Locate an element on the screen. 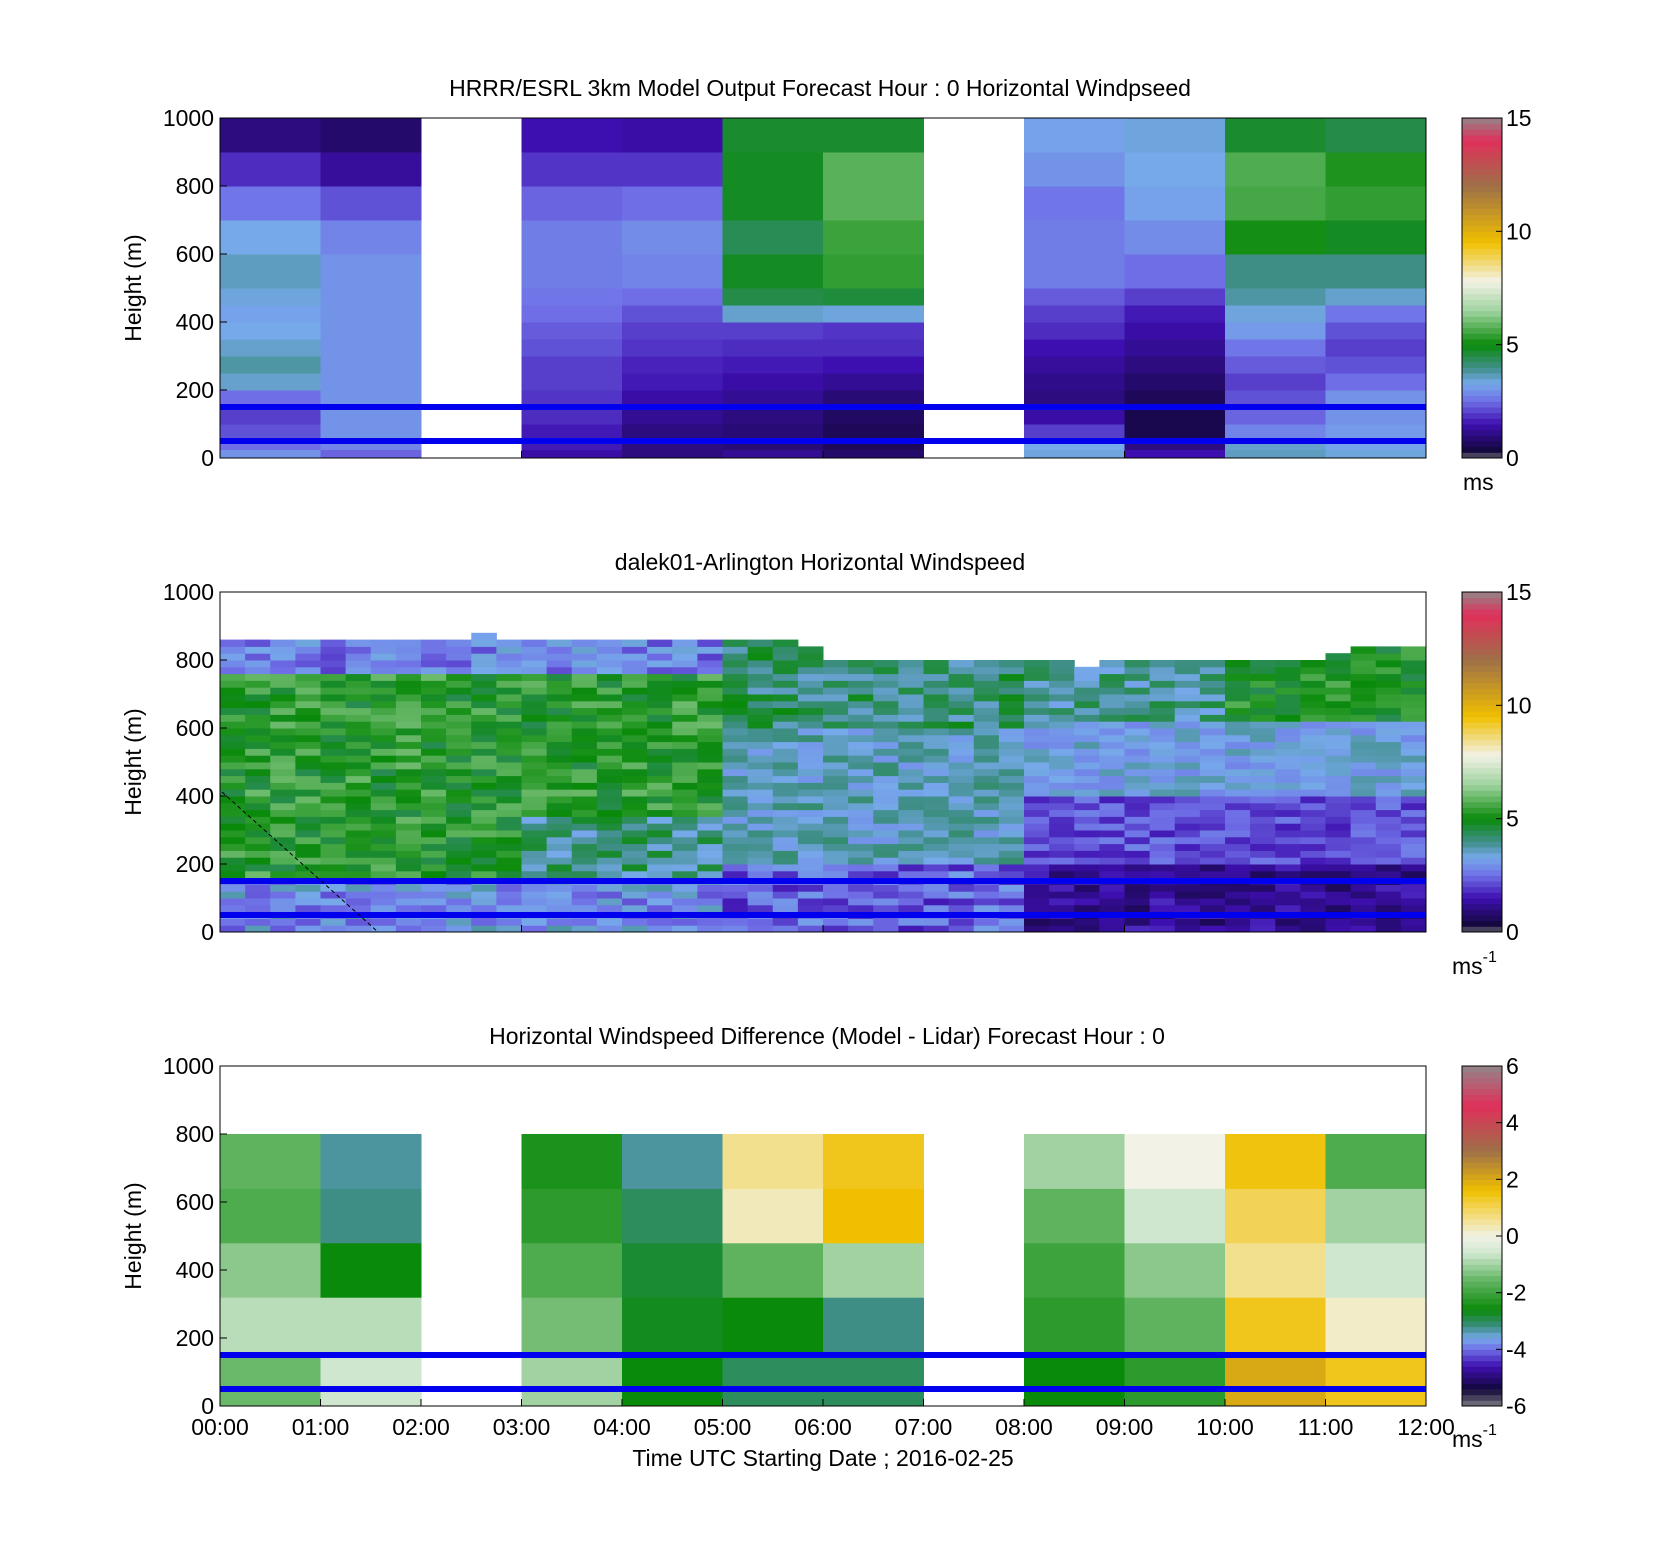  x-tick-label: 10:00 is located at coordinates (1225, 1427).